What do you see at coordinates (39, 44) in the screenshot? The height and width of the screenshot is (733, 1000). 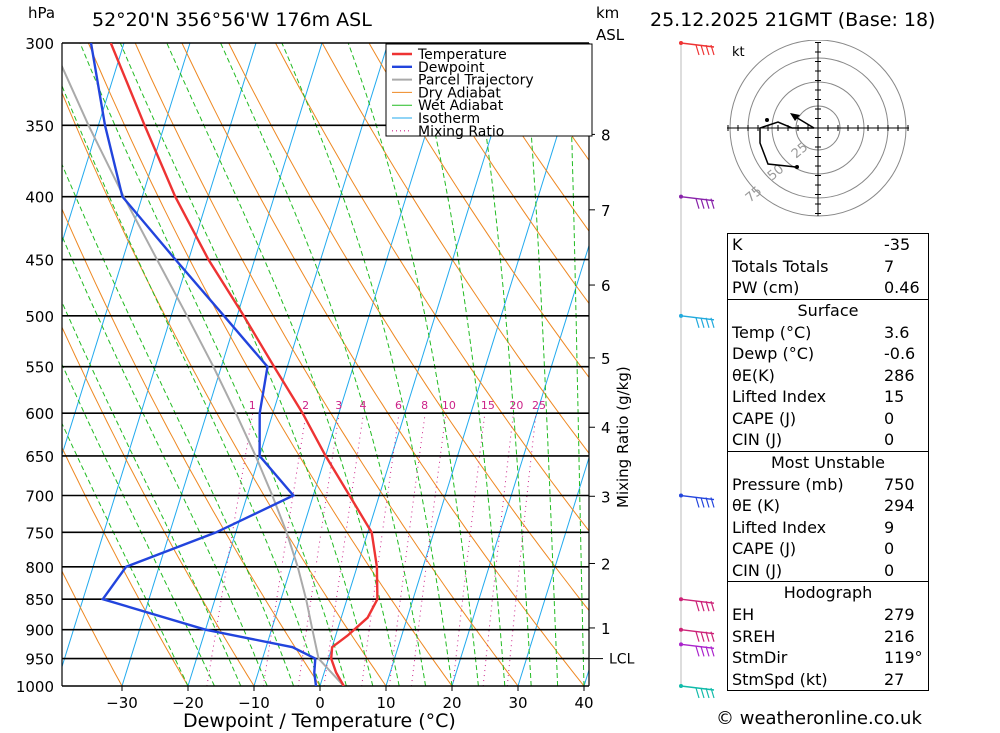 I see `pressure-tick-label: 300` at bounding box center [39, 44].